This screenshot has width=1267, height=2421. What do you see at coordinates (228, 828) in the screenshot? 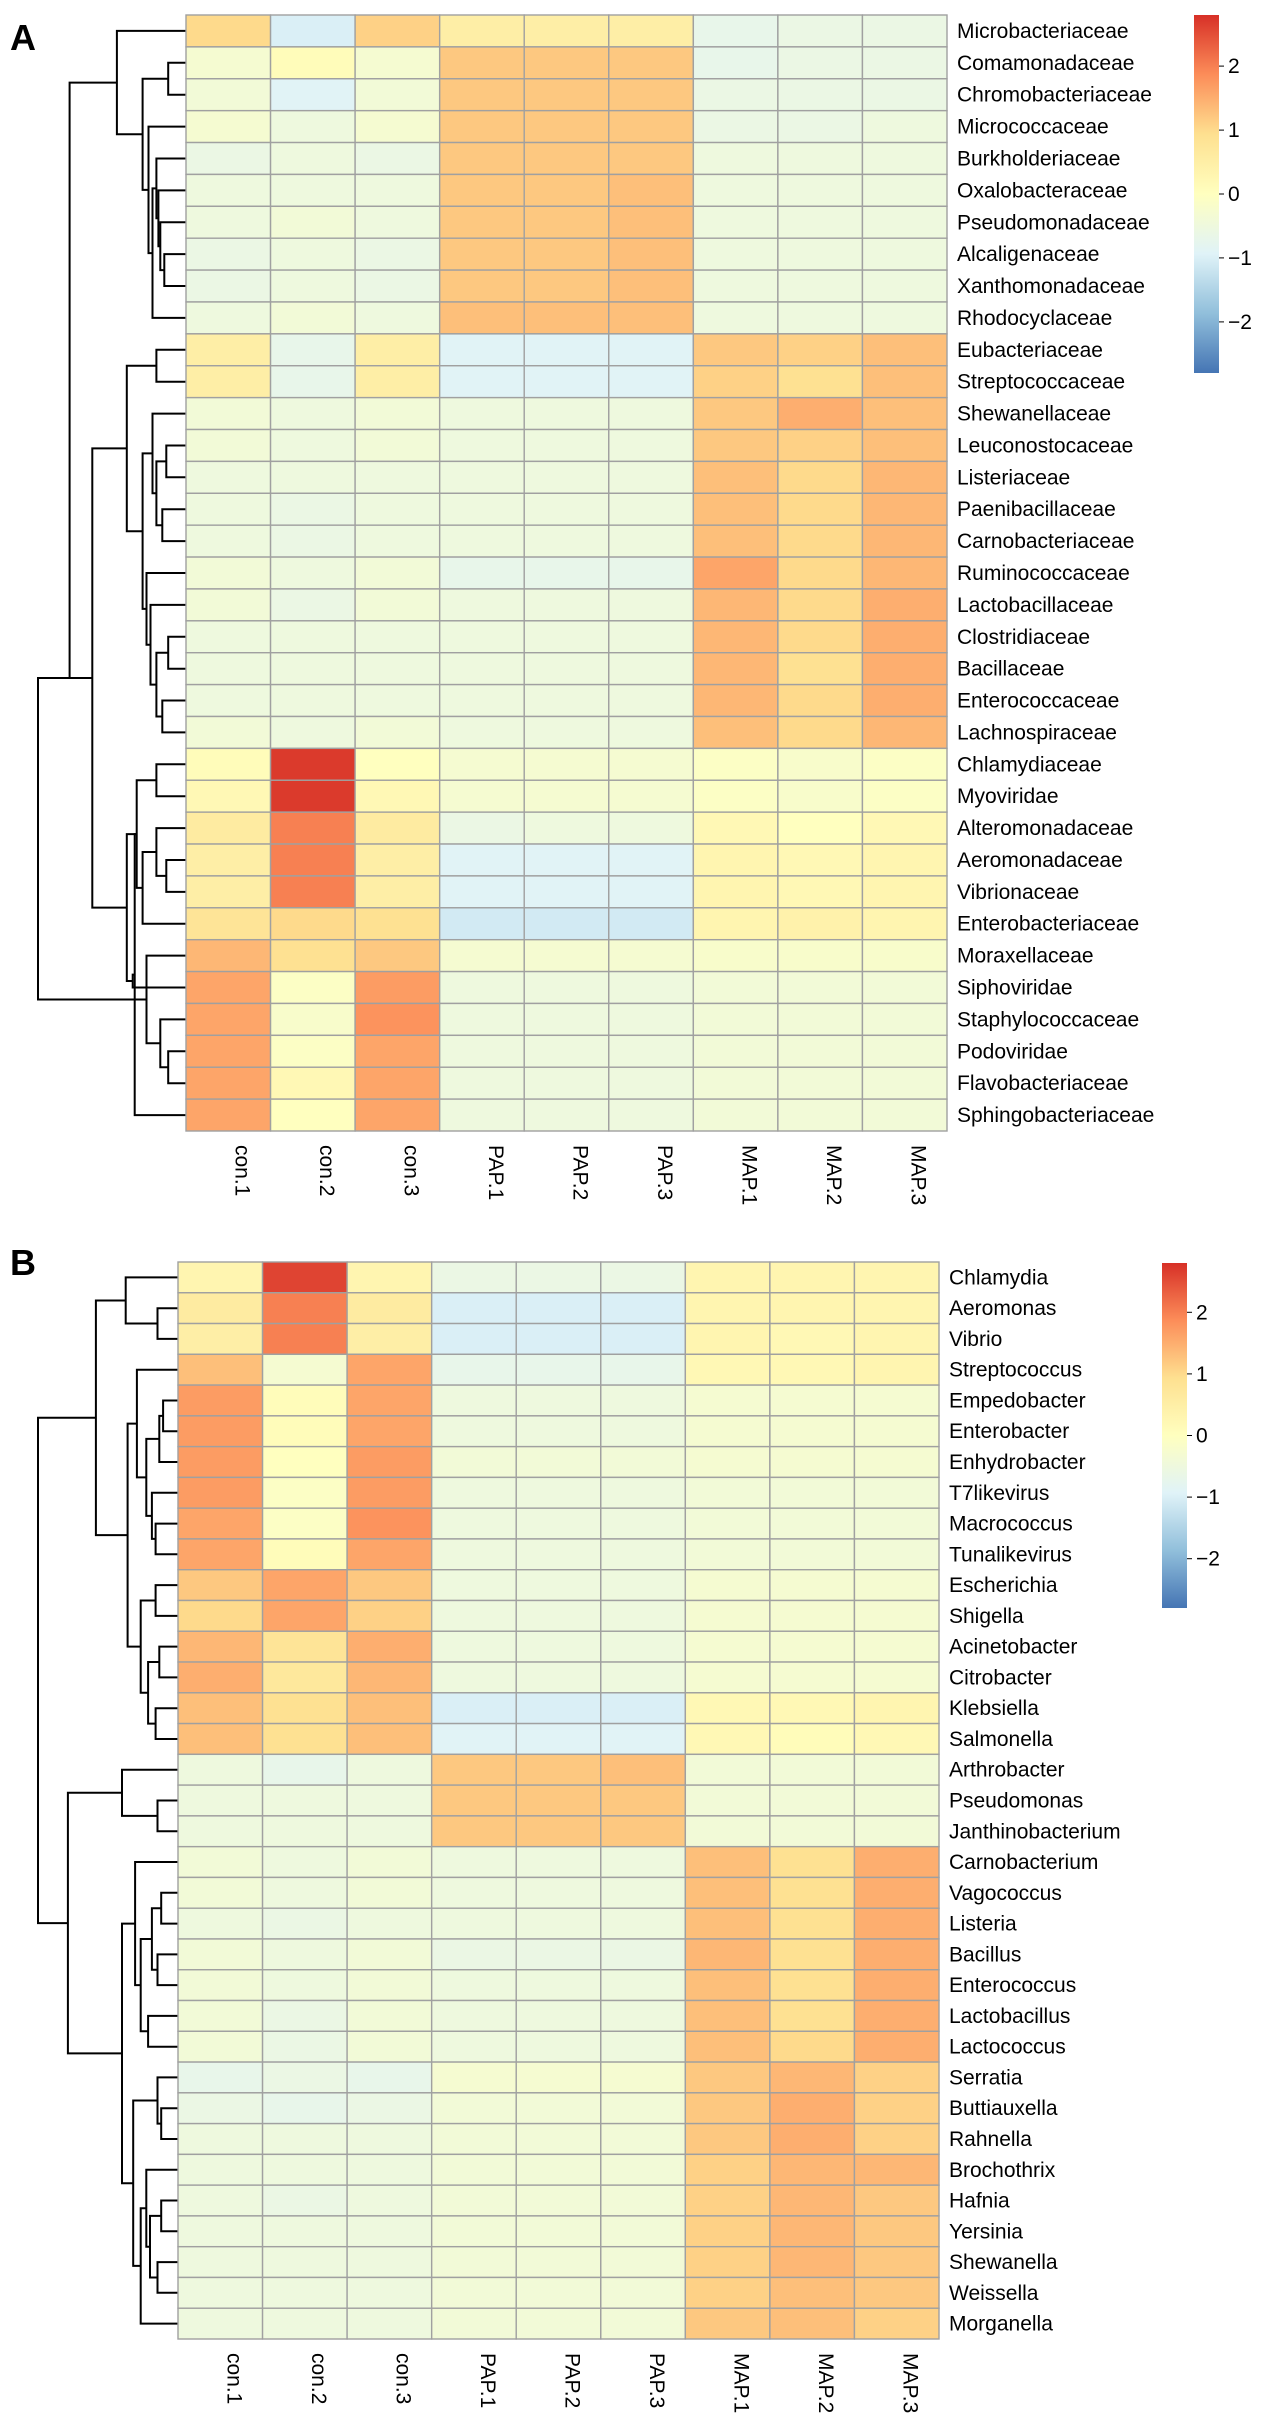
I see `heatmap-cell: Alteromonadaceae / con.1` at bounding box center [228, 828].